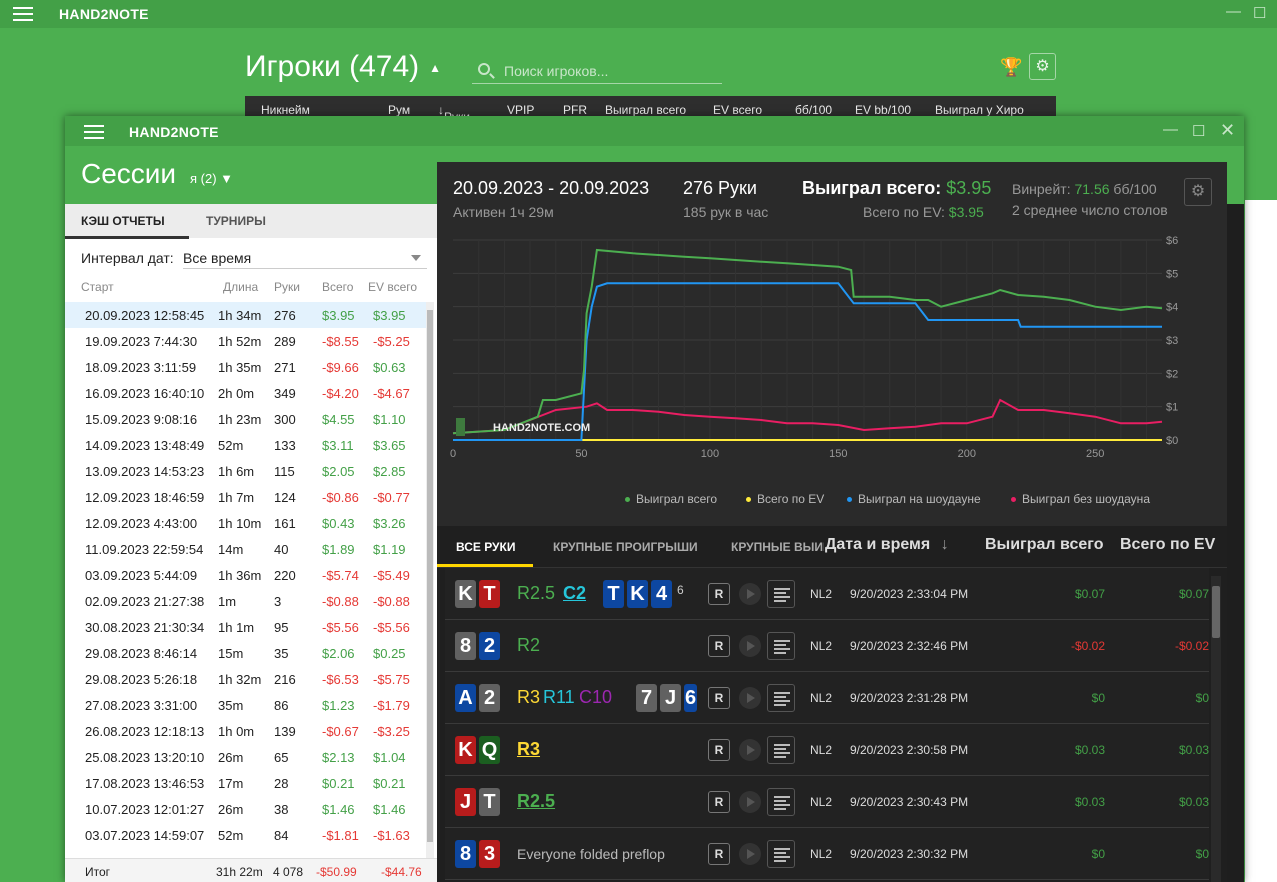 This screenshot has height=882, width=1277. What do you see at coordinates (486, 547) in the screenshot?
I see `tab-all-hands: ВСЕ РУКИ` at bounding box center [486, 547].